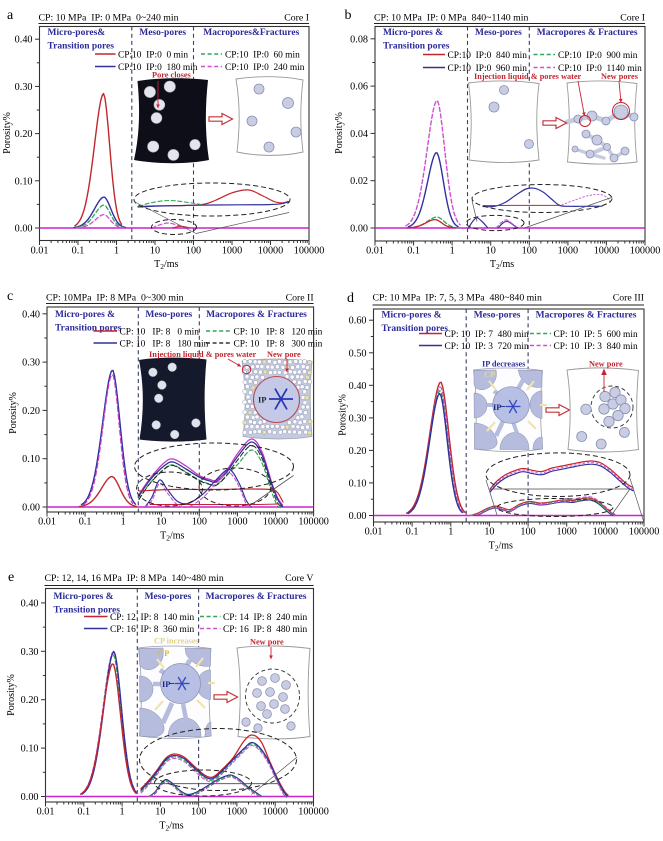  Describe the element at coordinates (262, 56) in the screenshot. I see `svg-text: CP:10 IP:0 60 min` at that location.